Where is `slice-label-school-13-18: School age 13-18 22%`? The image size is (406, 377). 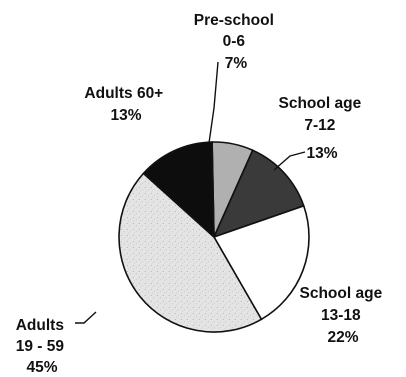
slice-label-school-13-18: School age 13-18 22% is located at coordinates (343, 315).